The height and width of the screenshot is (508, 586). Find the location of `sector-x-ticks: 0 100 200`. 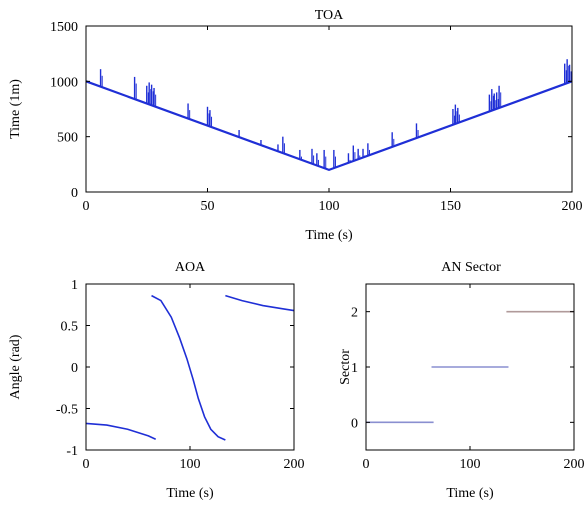

sector-x-ticks: 0 100 200 is located at coordinates (474, 378).